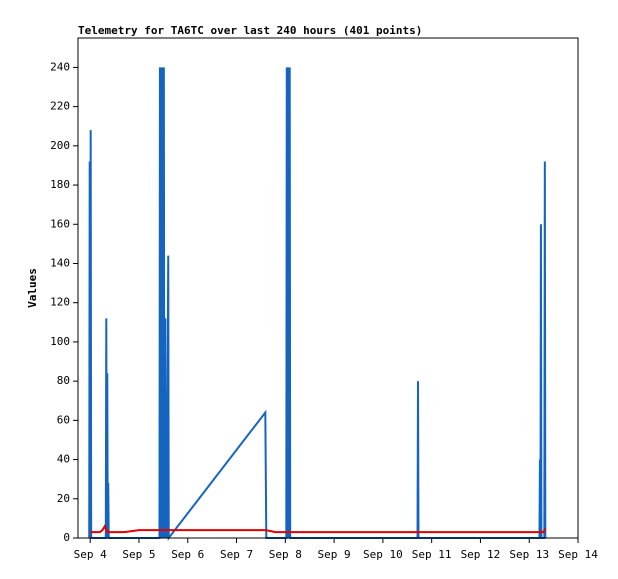 The width and height of the screenshot is (618, 579). Describe the element at coordinates (529, 554) in the screenshot. I see `x-tick-label: Sep 13` at that location.